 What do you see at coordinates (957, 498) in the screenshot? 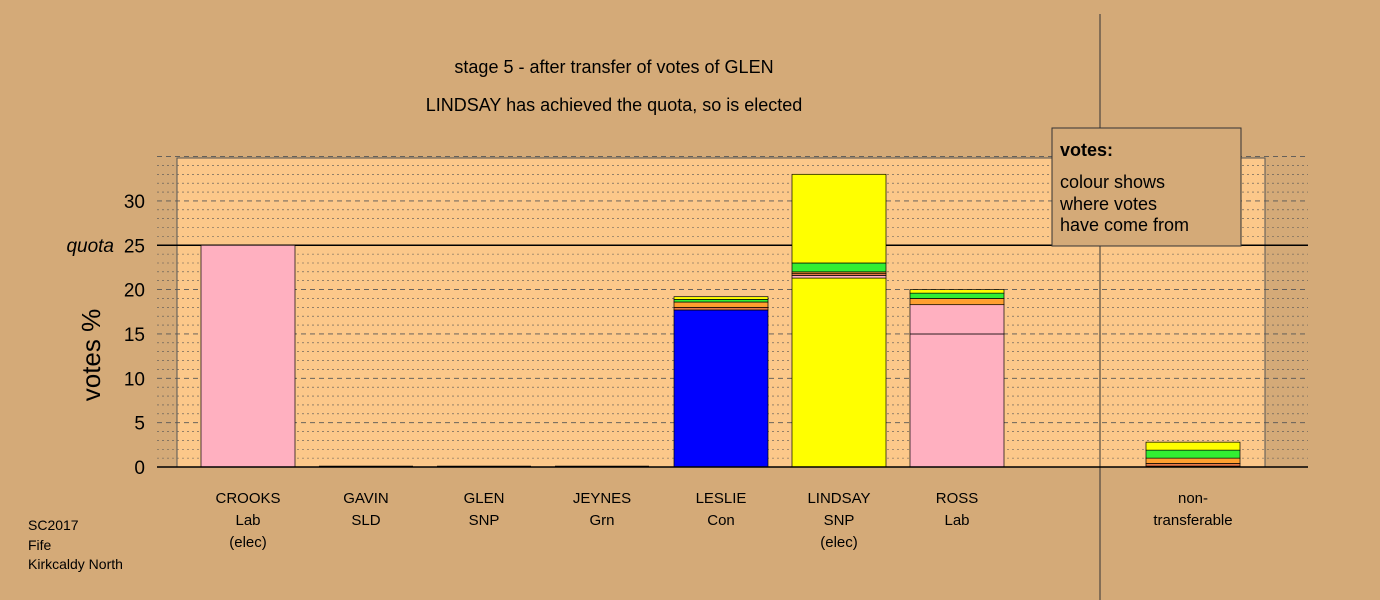
I see `x-category-label: ROSS` at bounding box center [957, 498].